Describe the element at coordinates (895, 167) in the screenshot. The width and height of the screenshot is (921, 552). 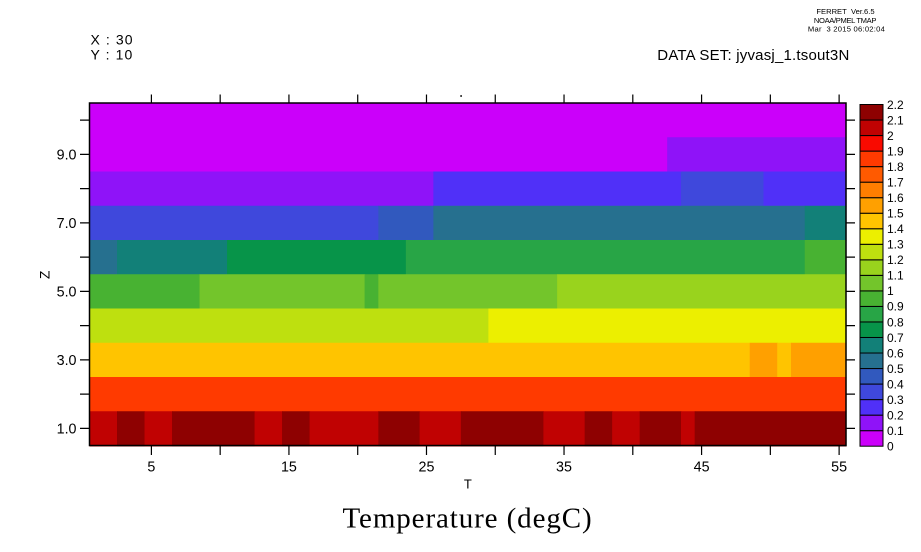
I see `svg-text: 1.8` at that location.